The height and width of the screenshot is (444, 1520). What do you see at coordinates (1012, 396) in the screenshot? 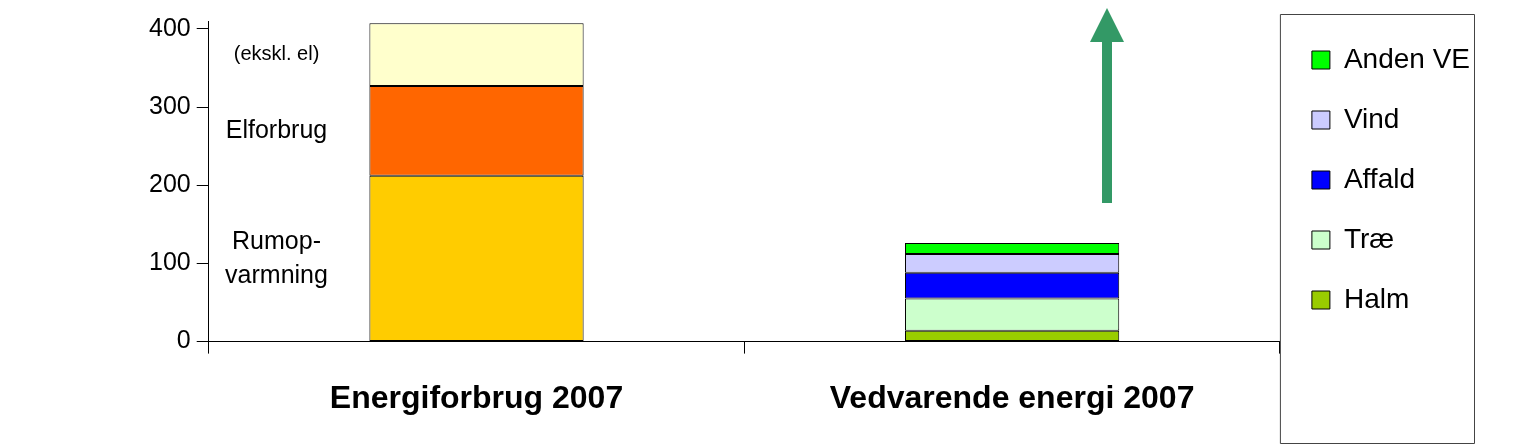
I see `x-tick-label: Vedvarende energi 2007` at bounding box center [1012, 396].